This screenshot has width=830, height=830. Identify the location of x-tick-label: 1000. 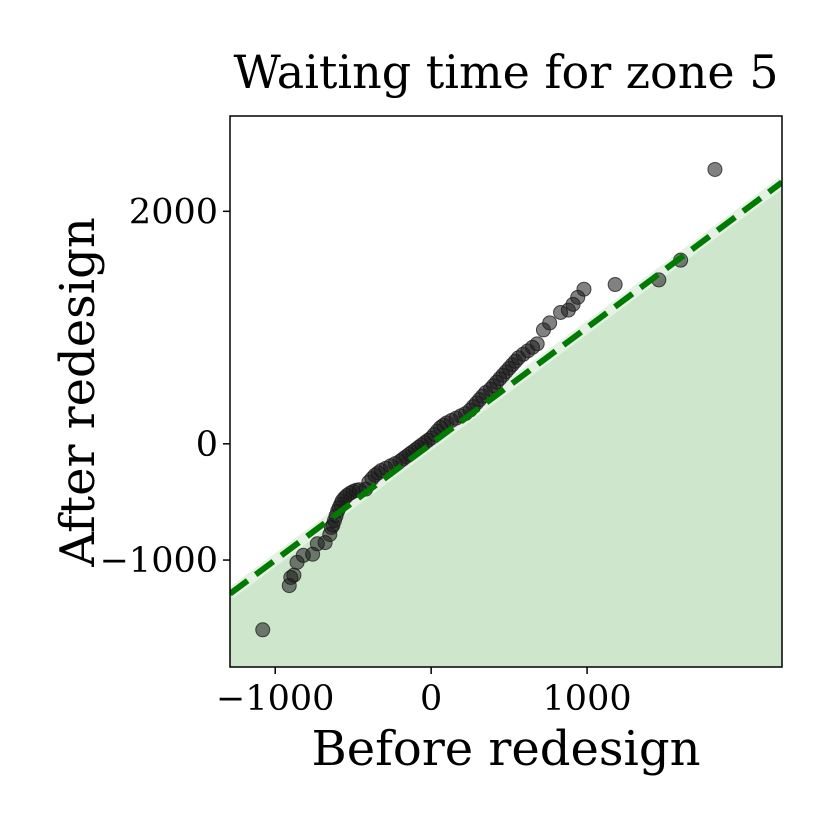
(587, 699).